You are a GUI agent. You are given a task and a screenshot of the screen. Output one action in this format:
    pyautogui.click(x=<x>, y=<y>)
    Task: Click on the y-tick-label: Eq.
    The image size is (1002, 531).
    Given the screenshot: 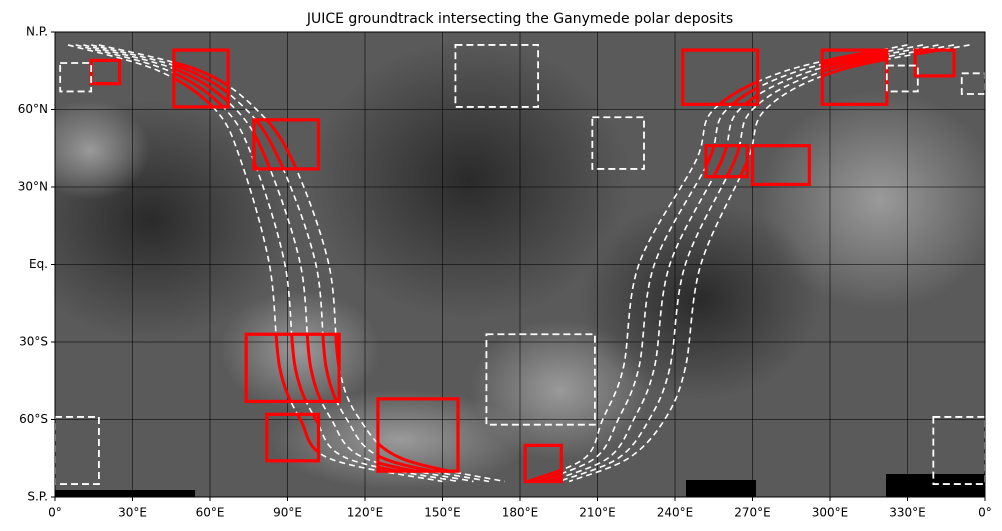 What is the action you would take?
    pyautogui.click(x=38, y=264)
    